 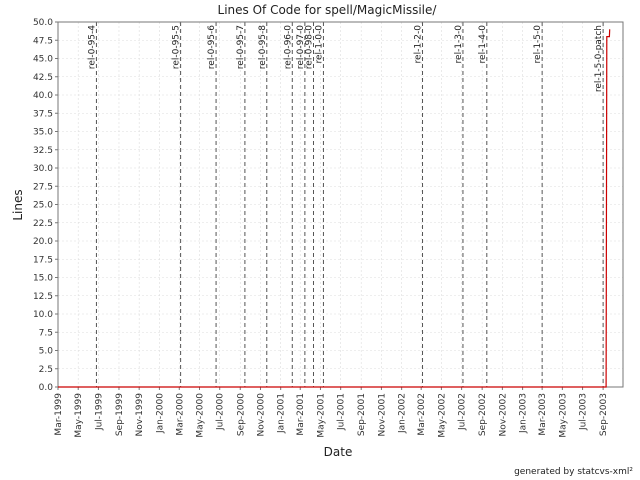 What do you see at coordinates (99, 412) in the screenshot?
I see `x-tick-label: Jul-1999` at bounding box center [99, 412].